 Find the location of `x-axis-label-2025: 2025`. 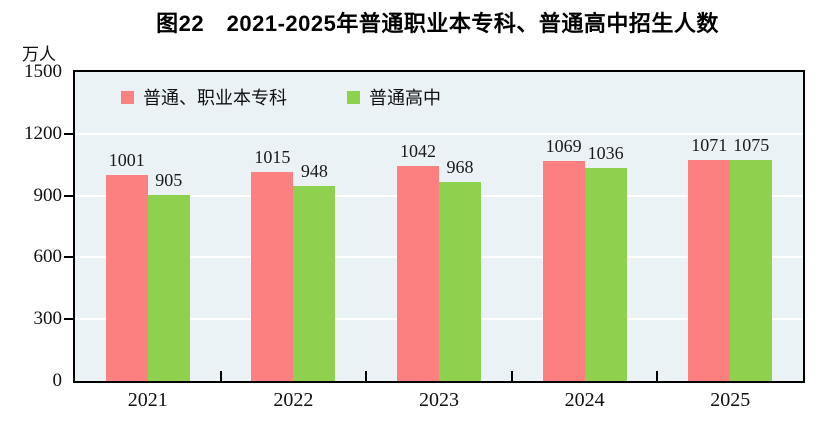

x-axis-label-2025: 2025 is located at coordinates (730, 400).